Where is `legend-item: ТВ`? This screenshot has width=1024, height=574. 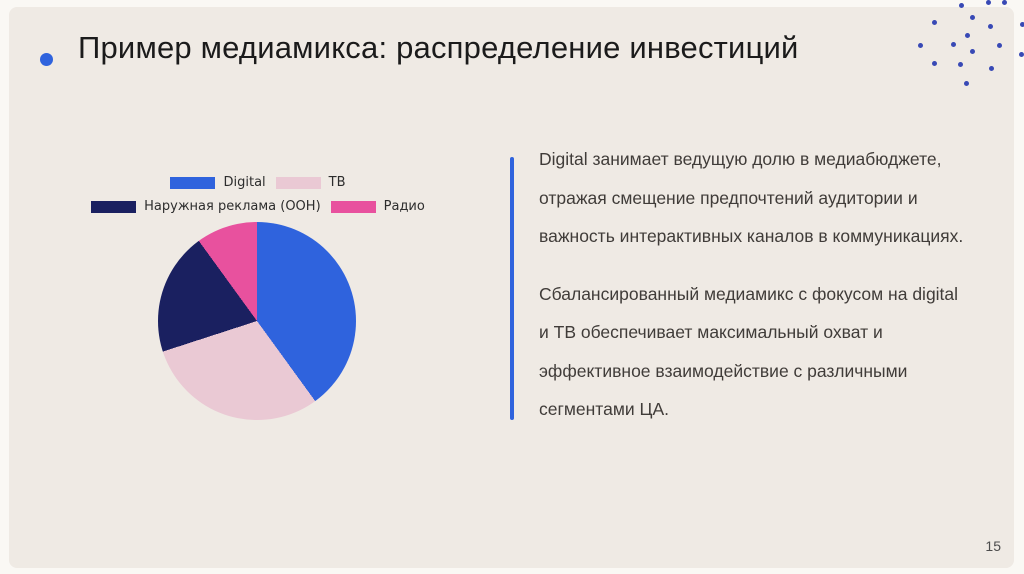
legend-item: ТВ is located at coordinates (310, 182).